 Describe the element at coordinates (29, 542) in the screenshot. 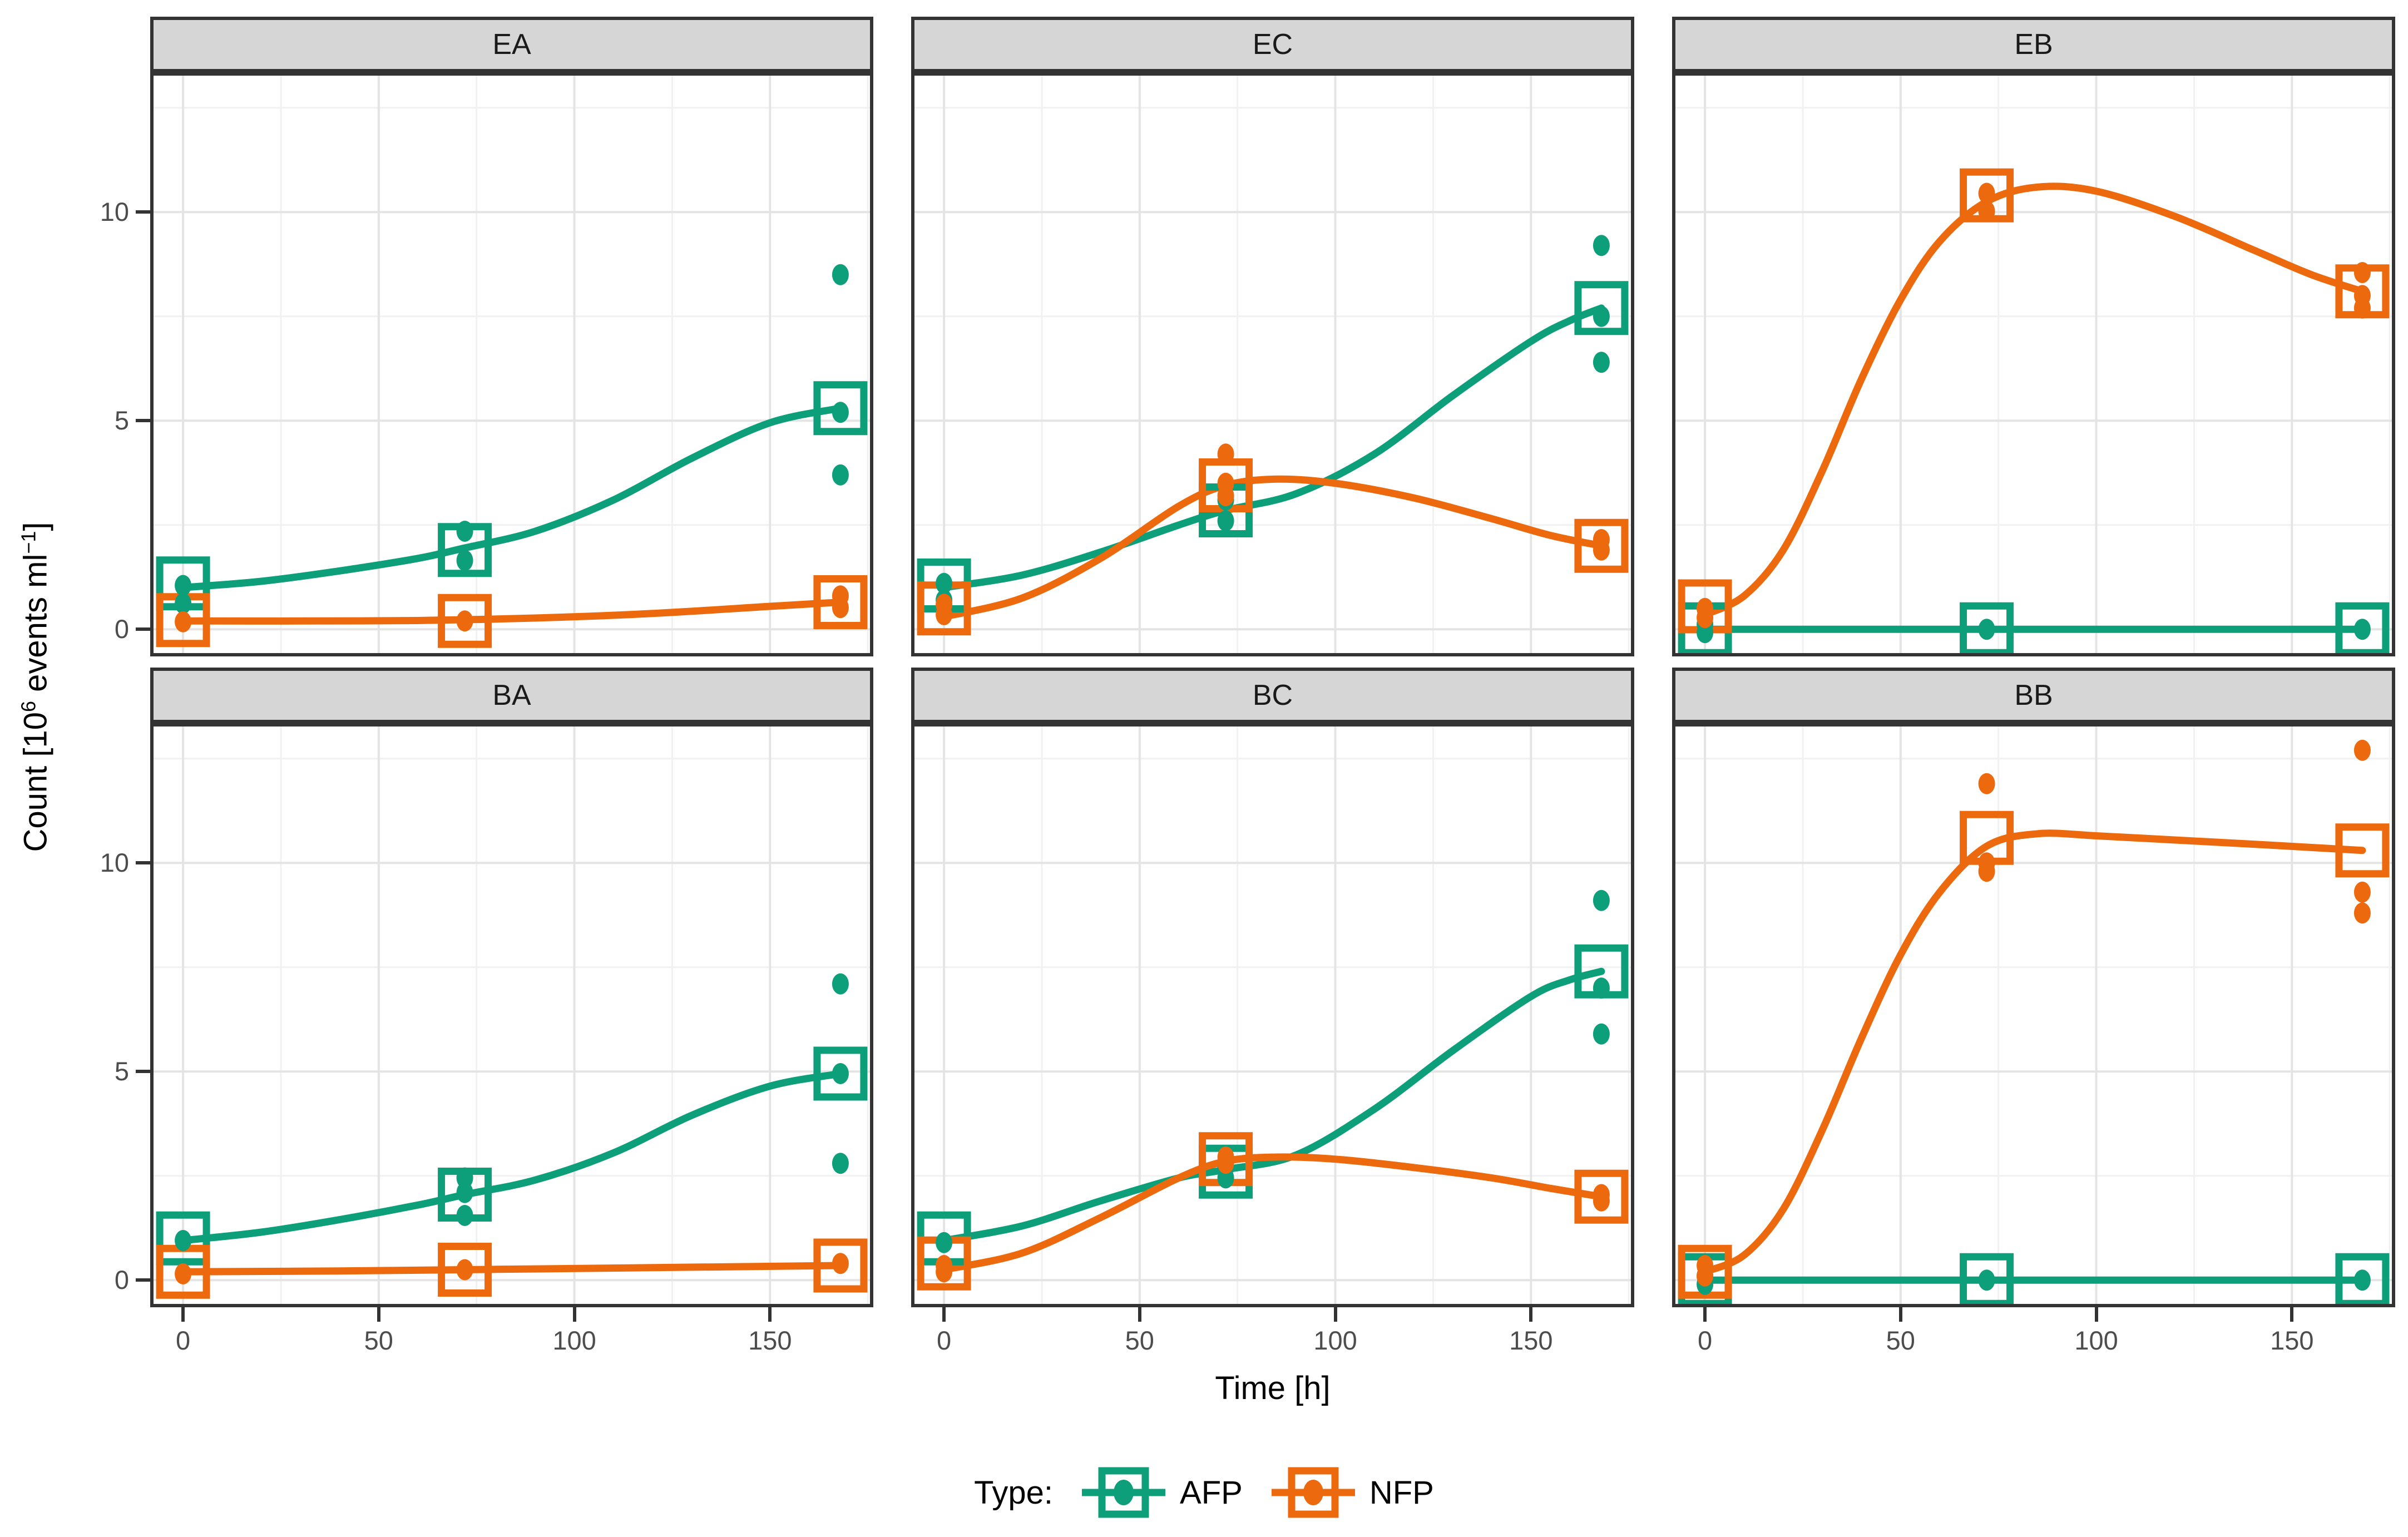

I see `y-title-sup-inverse: −1` at that location.